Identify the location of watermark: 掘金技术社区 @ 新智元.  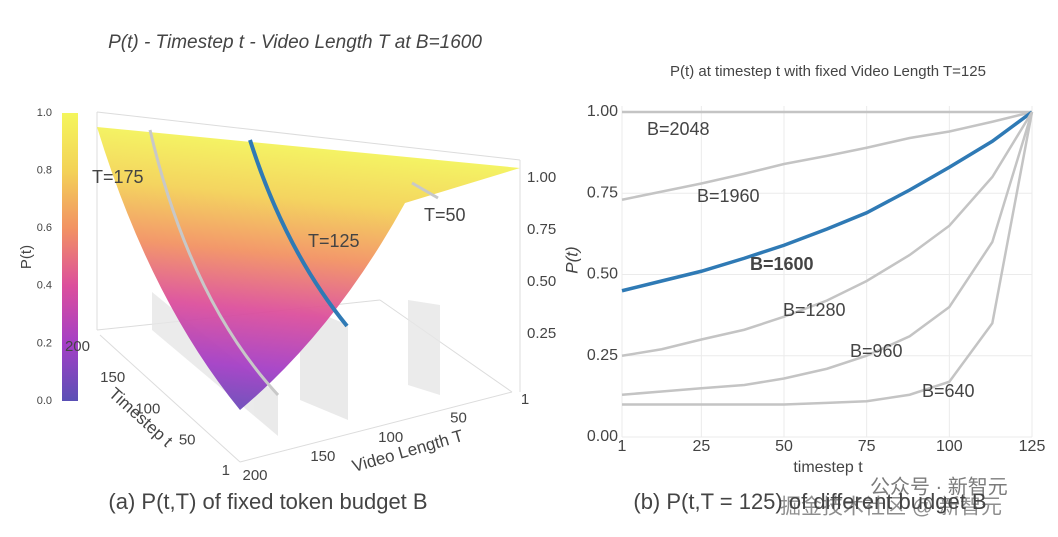
(891, 507).